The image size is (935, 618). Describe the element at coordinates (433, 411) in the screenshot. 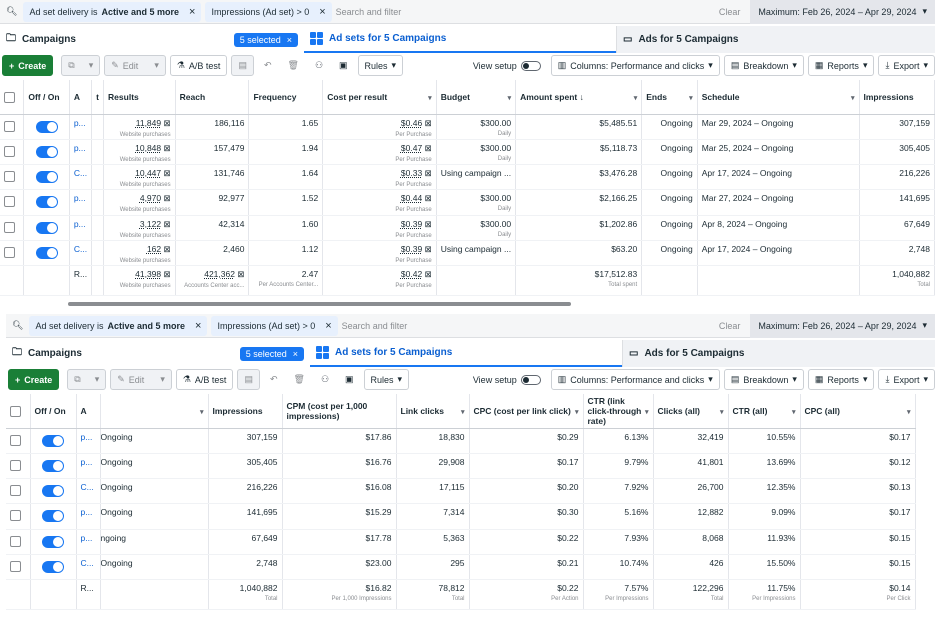

I see `header-link-clicks: Link clicks ▾` at that location.